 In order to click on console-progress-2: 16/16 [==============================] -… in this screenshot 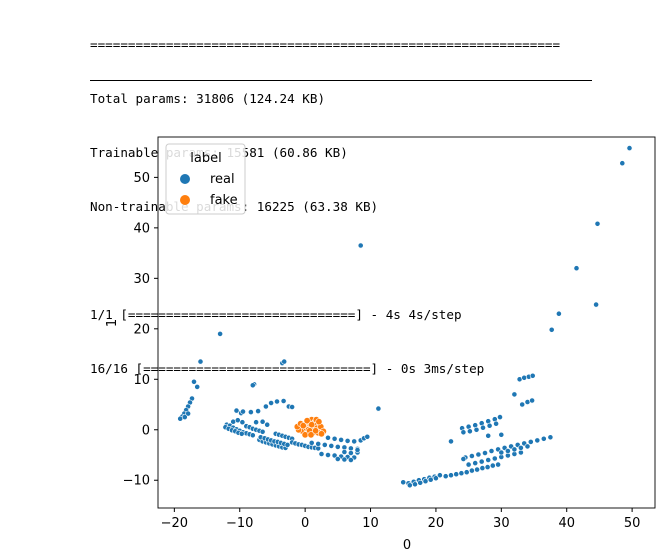, I will do `click(287, 368)`.